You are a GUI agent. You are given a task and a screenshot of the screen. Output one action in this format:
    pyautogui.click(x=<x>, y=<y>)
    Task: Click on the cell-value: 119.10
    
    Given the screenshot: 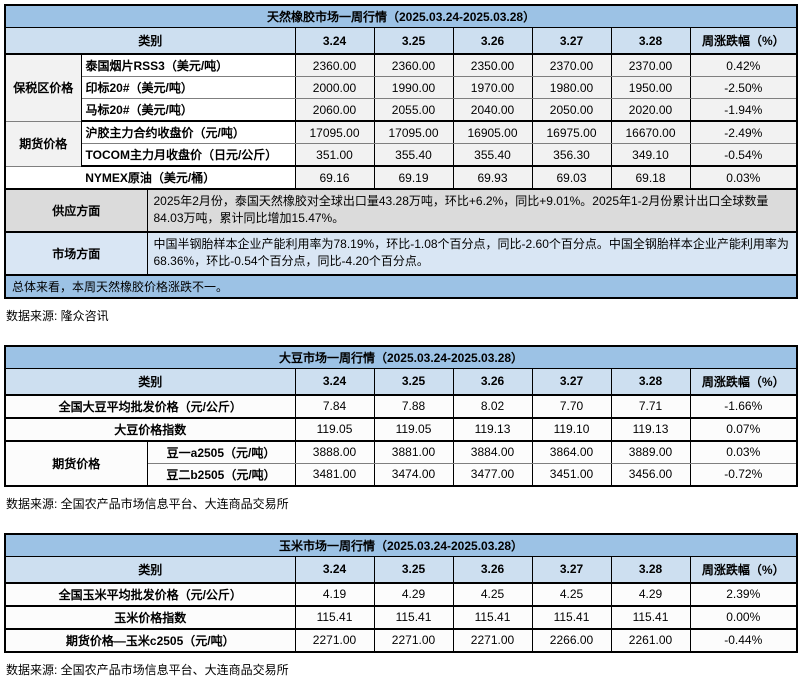 What is the action you would take?
    pyautogui.click(x=571, y=429)
    